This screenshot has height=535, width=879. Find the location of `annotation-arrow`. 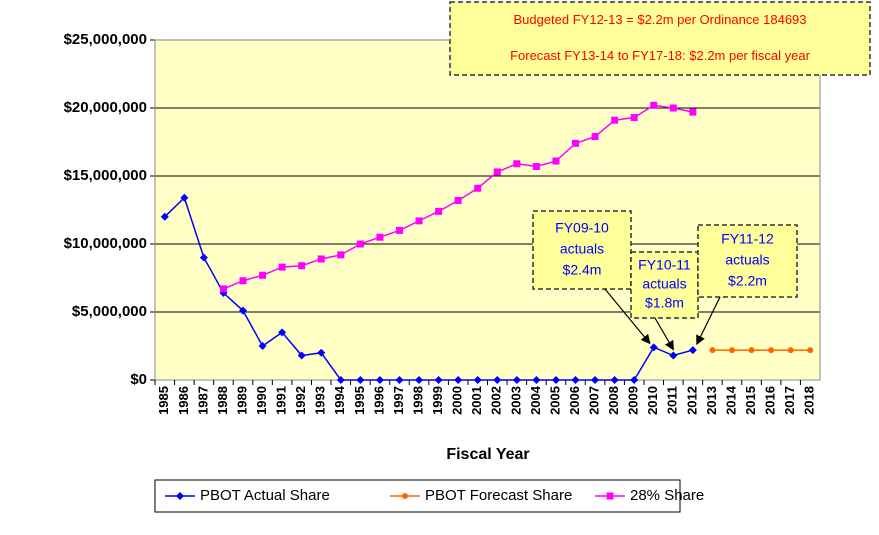

annotation-arrow is located at coordinates (708, 321).